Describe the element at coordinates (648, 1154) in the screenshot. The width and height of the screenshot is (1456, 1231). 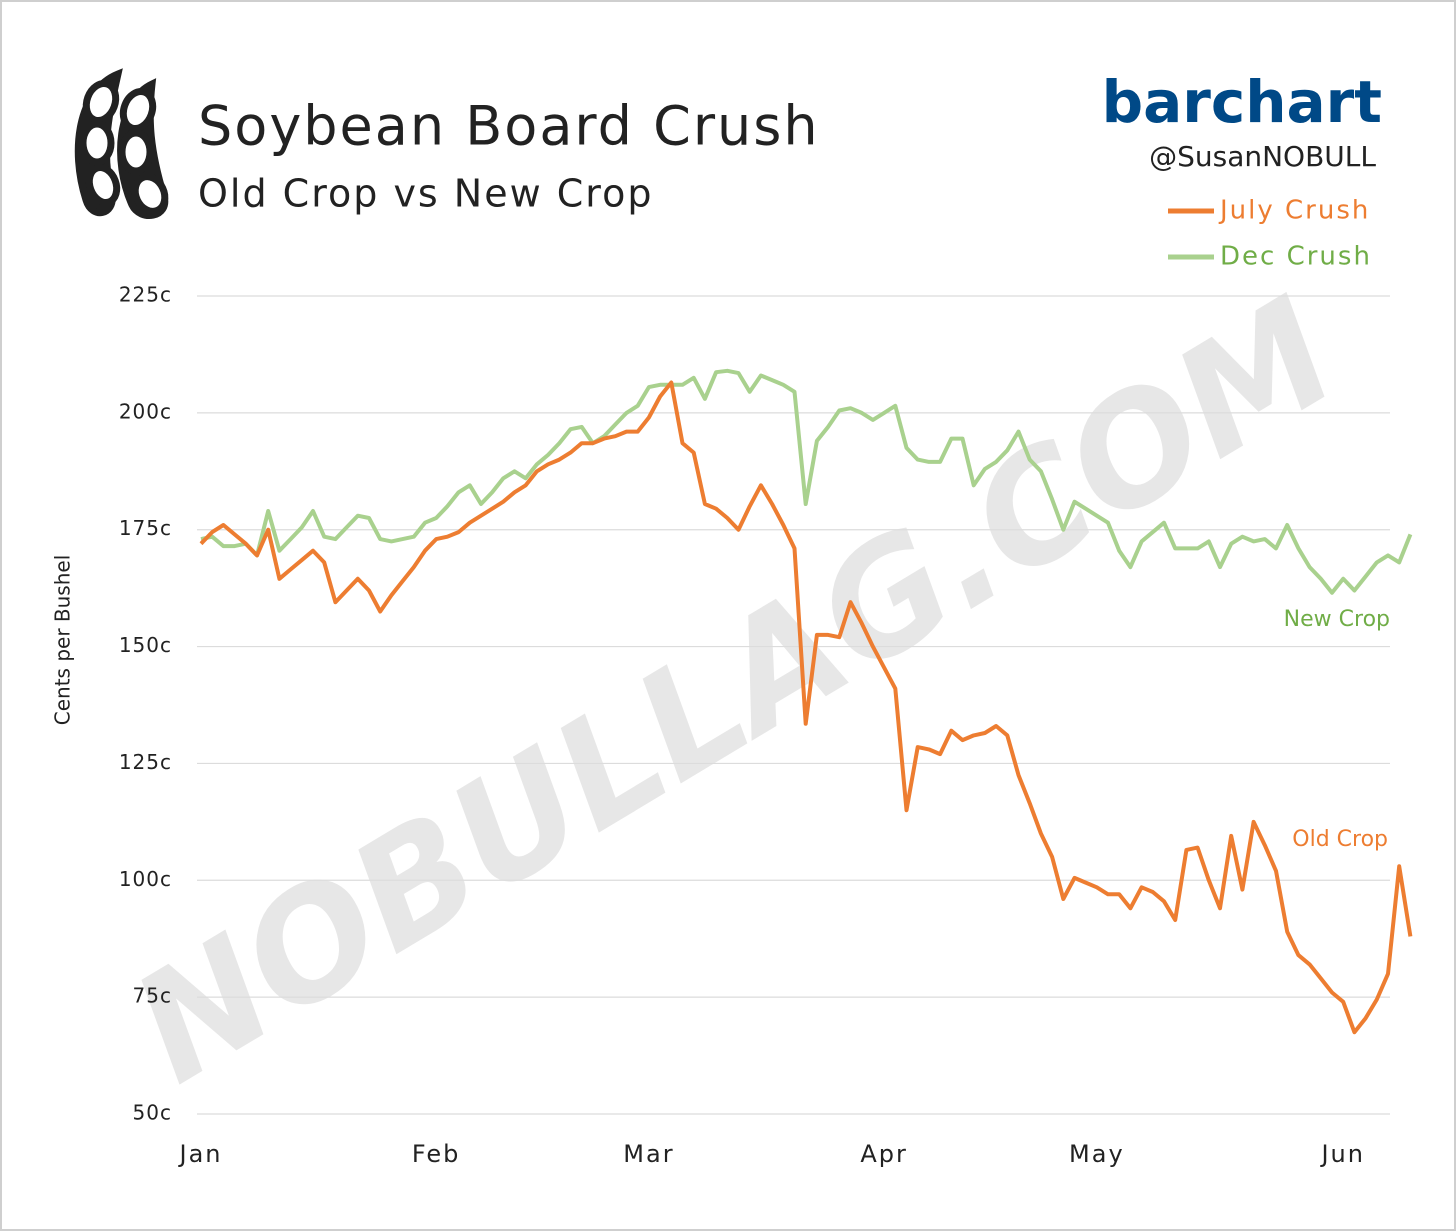
I see `x-tick-label: Mar` at that location.